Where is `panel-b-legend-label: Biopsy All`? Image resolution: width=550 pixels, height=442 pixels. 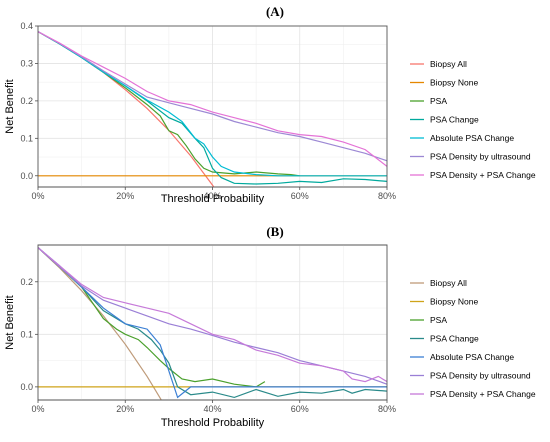
panel-b-legend-label: Biopsy All is located at coordinates (448, 283).